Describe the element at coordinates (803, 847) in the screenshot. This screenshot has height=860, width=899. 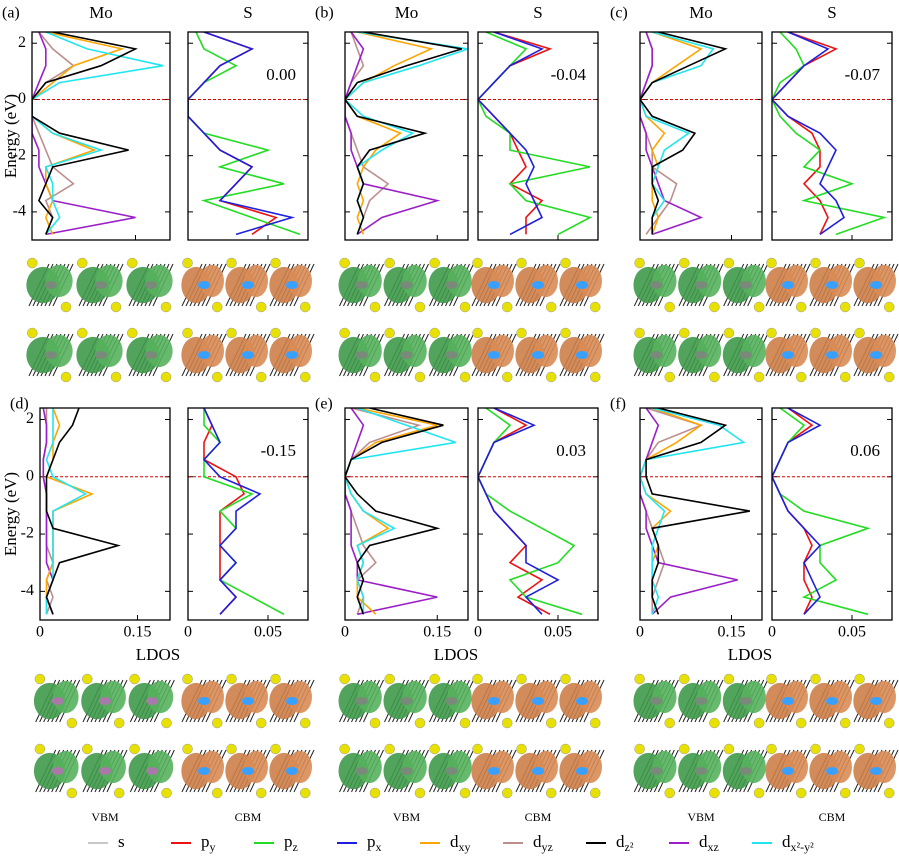
I see `legend-subscript: x²-y²` at that location.